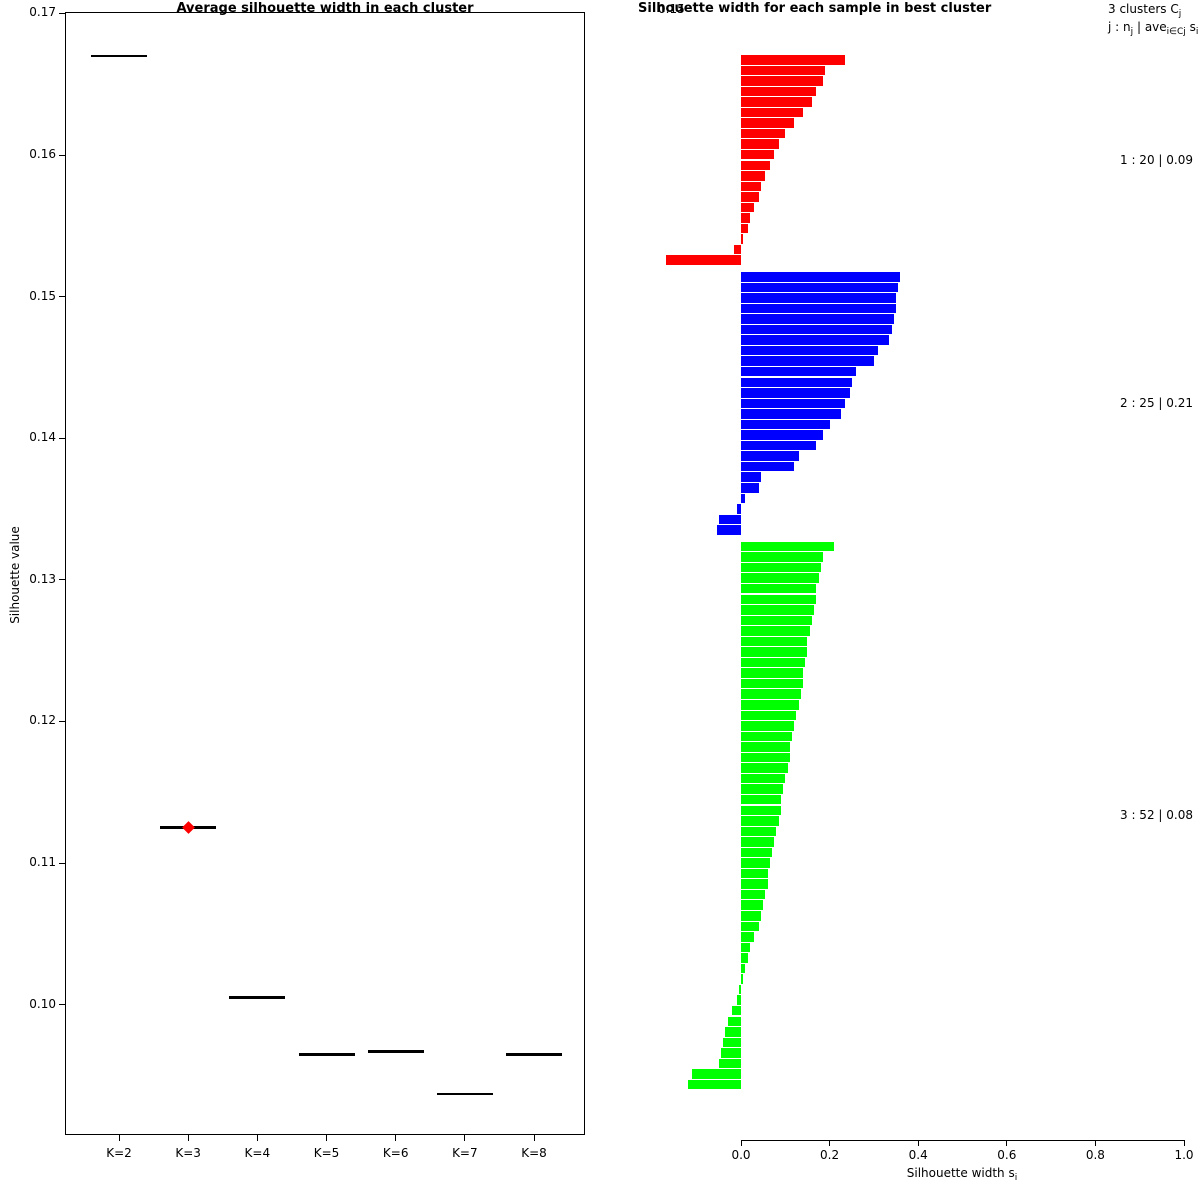  What do you see at coordinates (42, 437) in the screenshot?
I see `y-tick-label: 0.14` at bounding box center [42, 437].